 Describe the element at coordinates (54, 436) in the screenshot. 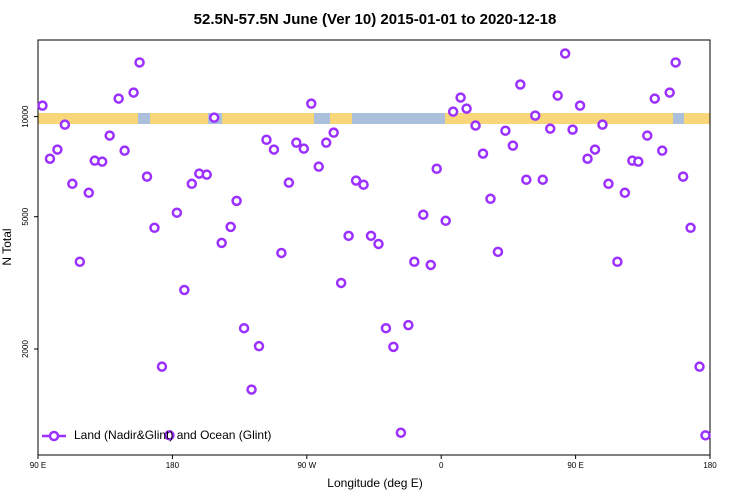

I see `legend-marker` at that location.